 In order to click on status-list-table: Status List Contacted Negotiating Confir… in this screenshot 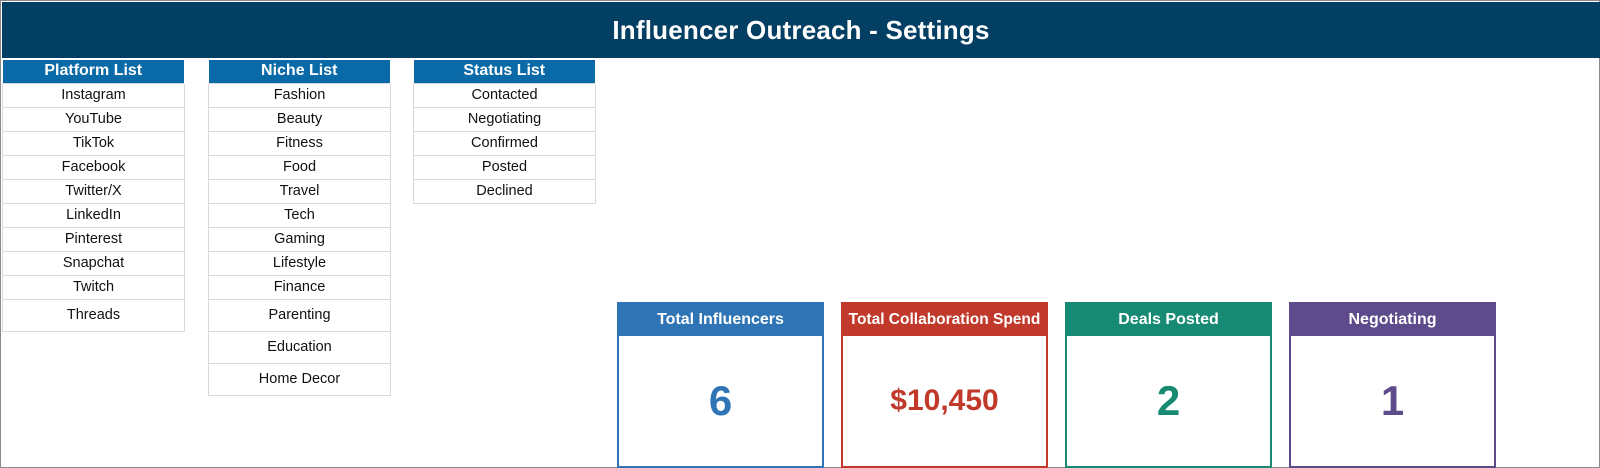, I will do `click(504, 132)`.